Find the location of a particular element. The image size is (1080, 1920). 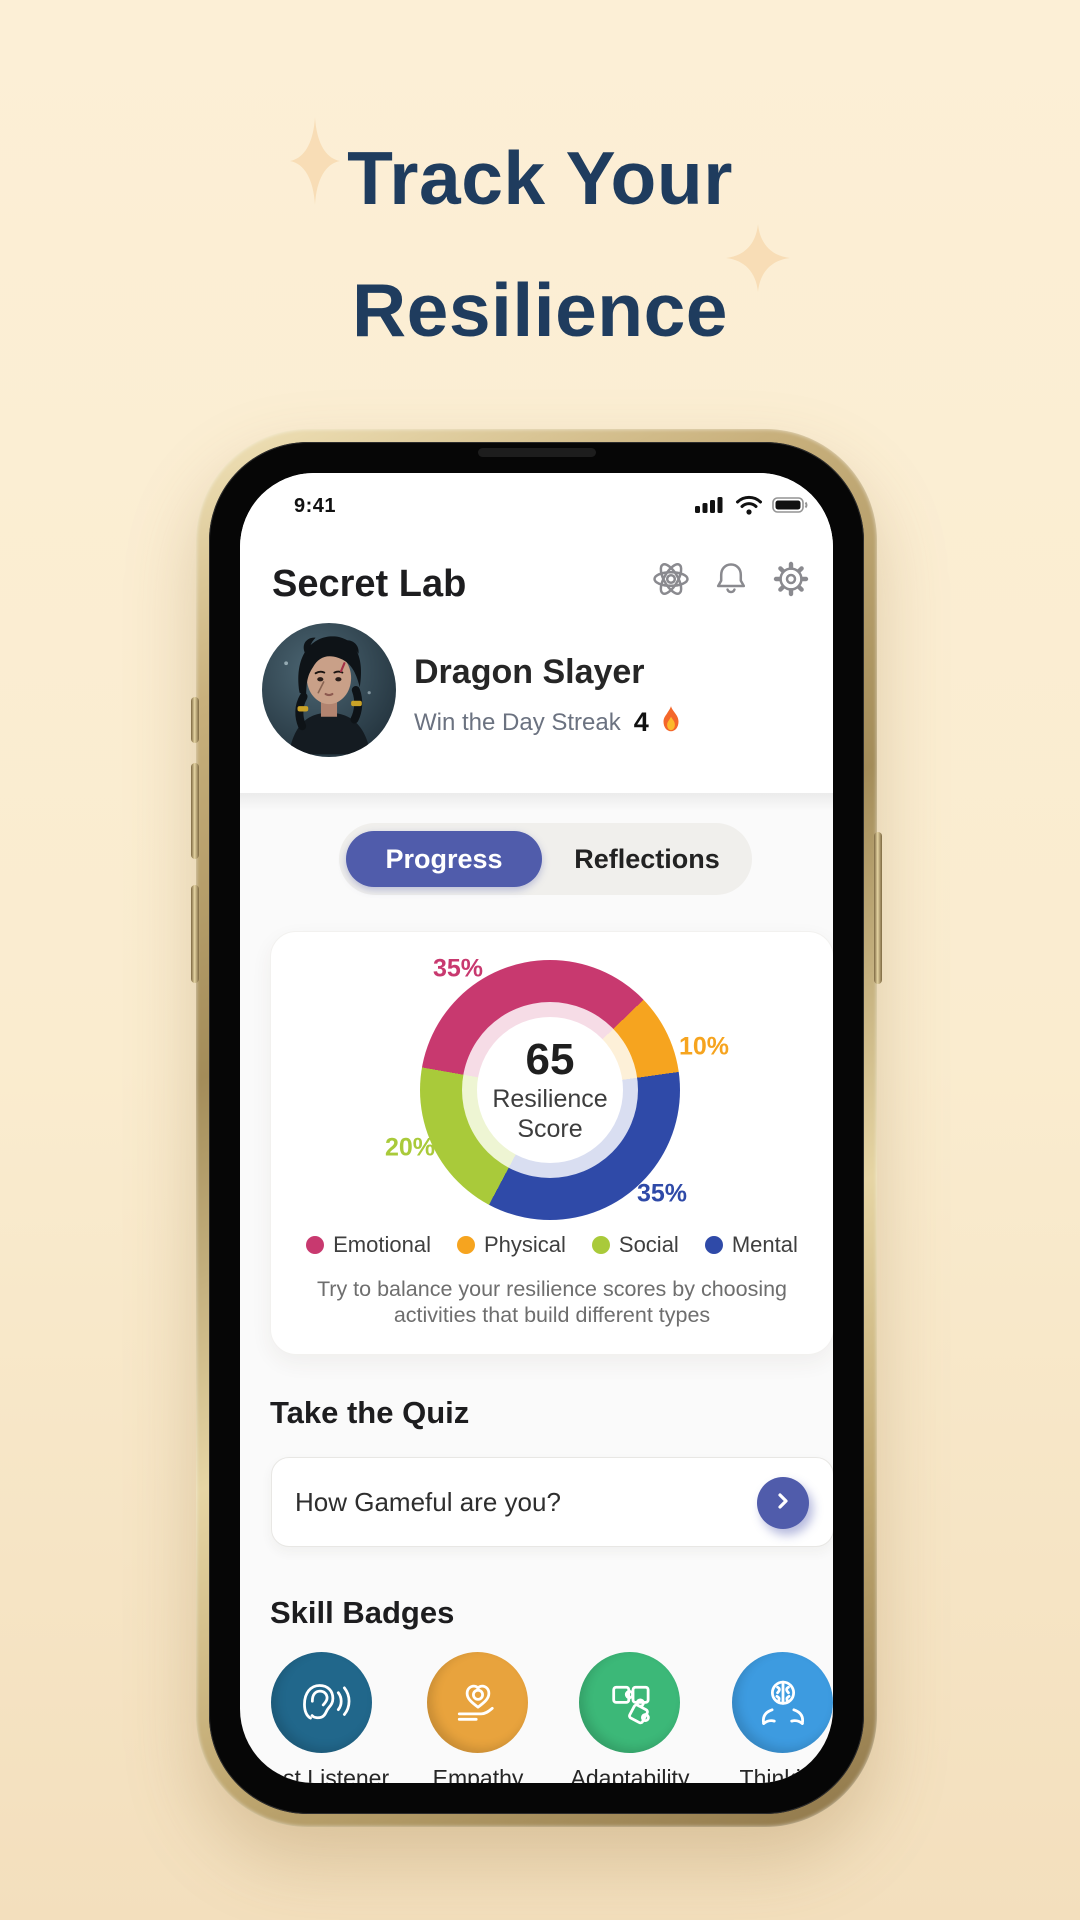

brain-in-hands-icon is located at coordinates (782, 1702).